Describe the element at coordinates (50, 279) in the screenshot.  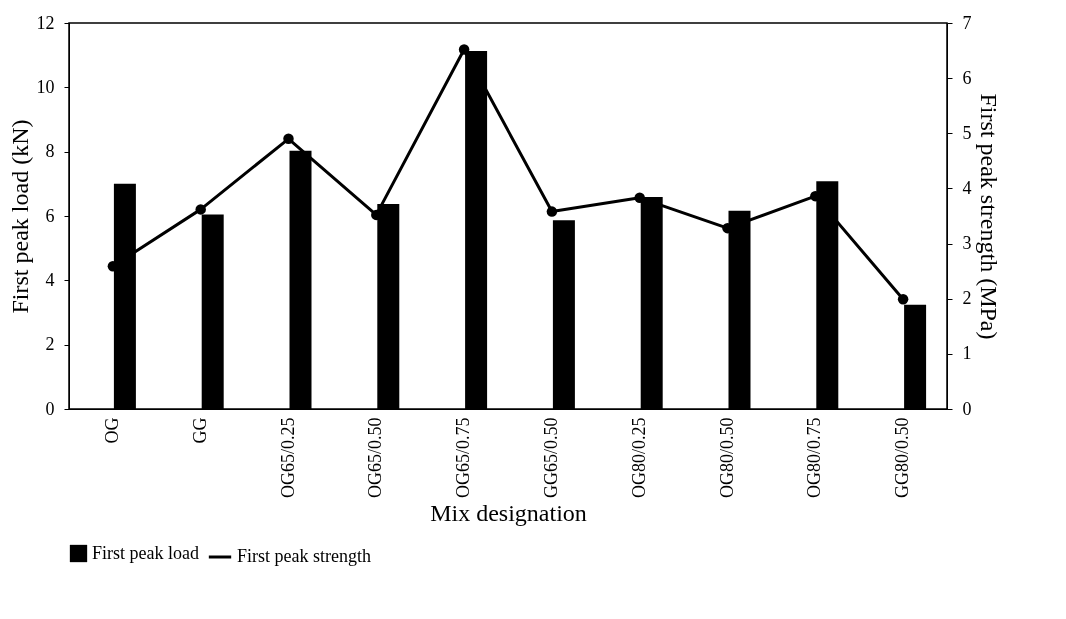
I see `y-tick-label: 4` at that location.